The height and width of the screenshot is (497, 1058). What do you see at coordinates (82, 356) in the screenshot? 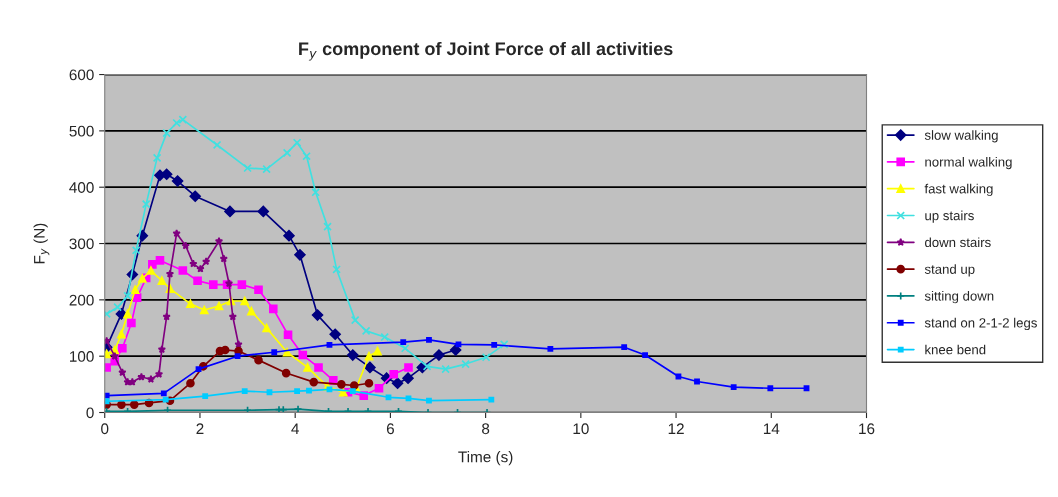
I see `y-tick-label: 100` at bounding box center [82, 356].